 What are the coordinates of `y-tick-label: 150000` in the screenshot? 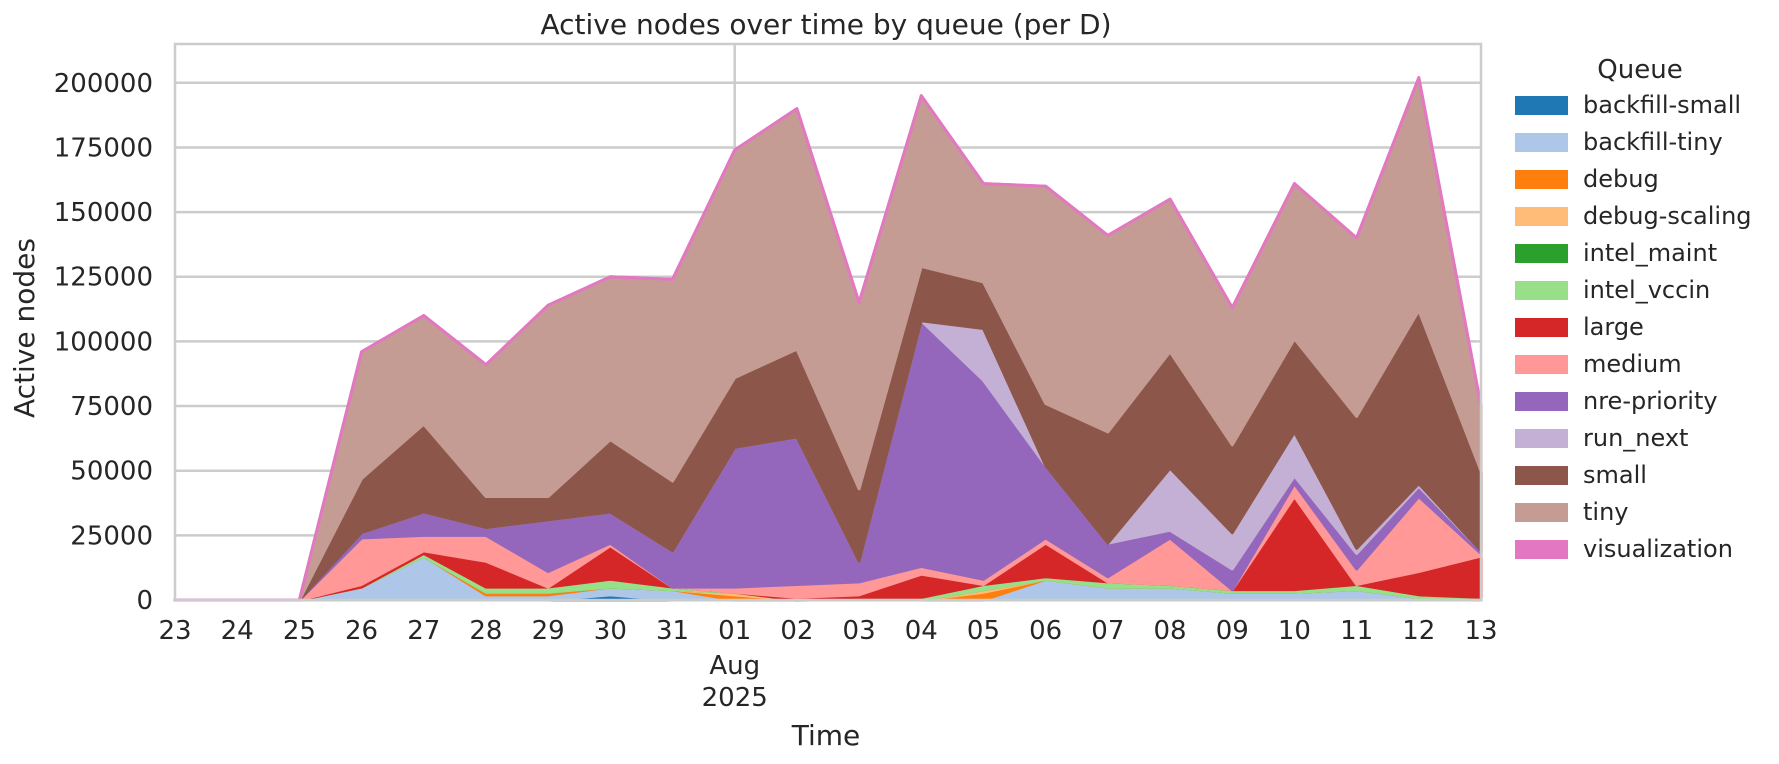 It's located at (103, 213).